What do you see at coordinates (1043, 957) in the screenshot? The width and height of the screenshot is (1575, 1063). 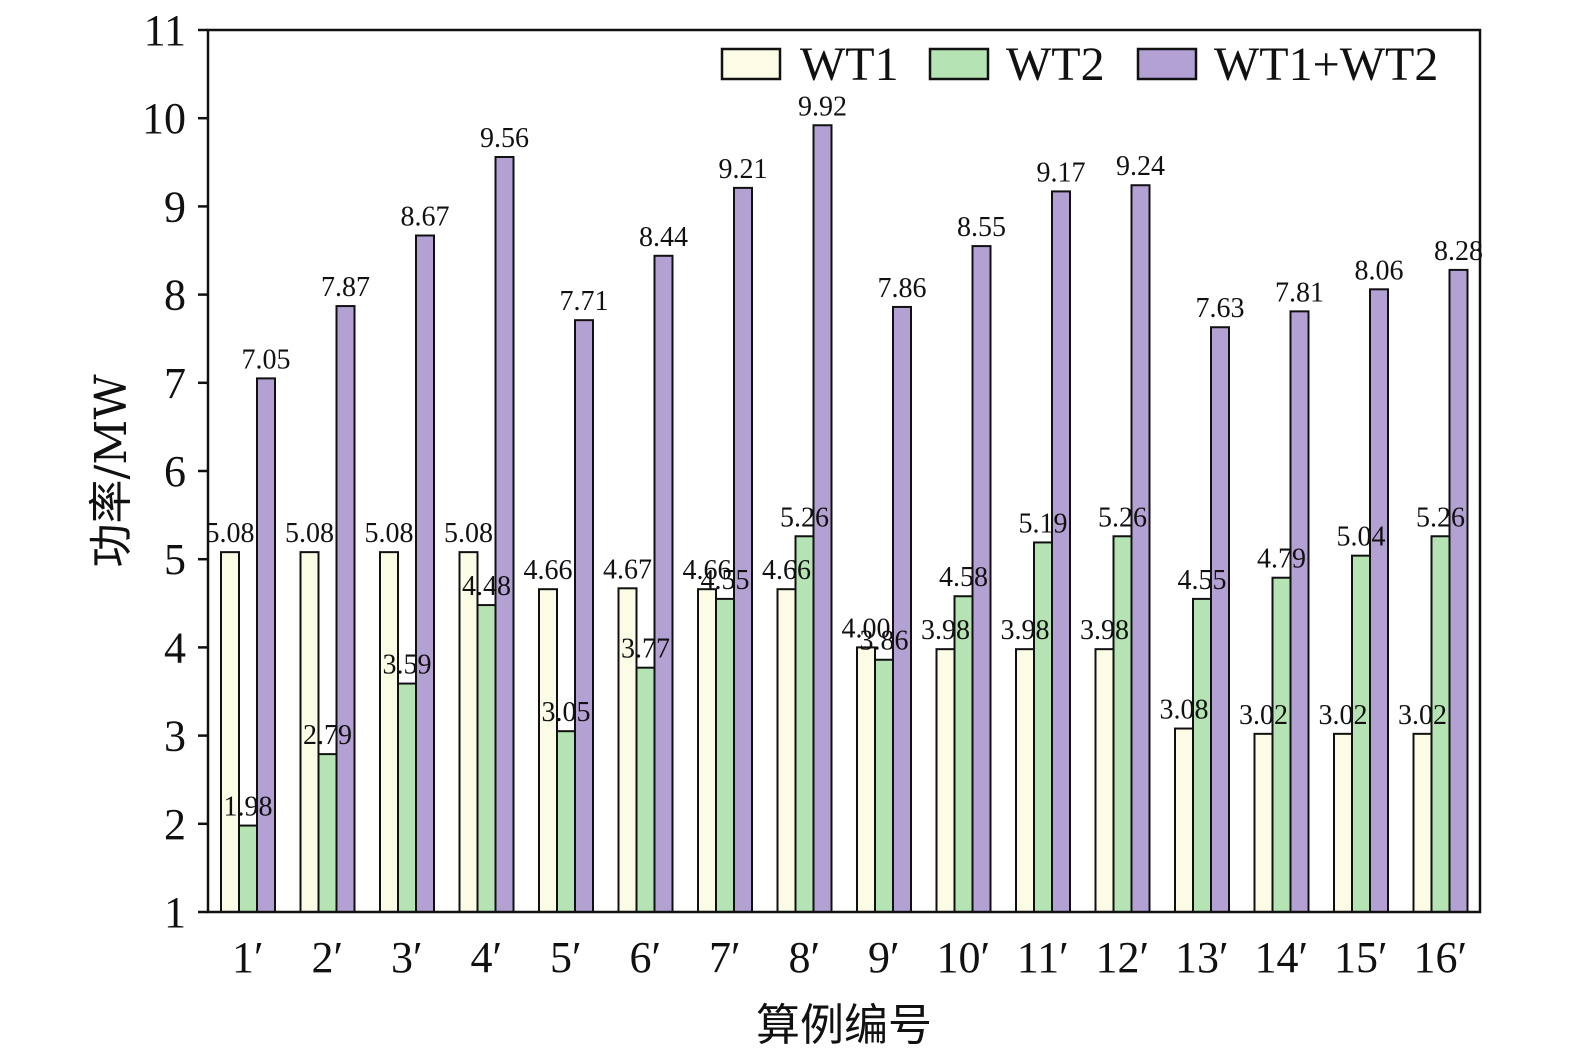 I see `x-tick-label: 11′` at bounding box center [1043, 957].